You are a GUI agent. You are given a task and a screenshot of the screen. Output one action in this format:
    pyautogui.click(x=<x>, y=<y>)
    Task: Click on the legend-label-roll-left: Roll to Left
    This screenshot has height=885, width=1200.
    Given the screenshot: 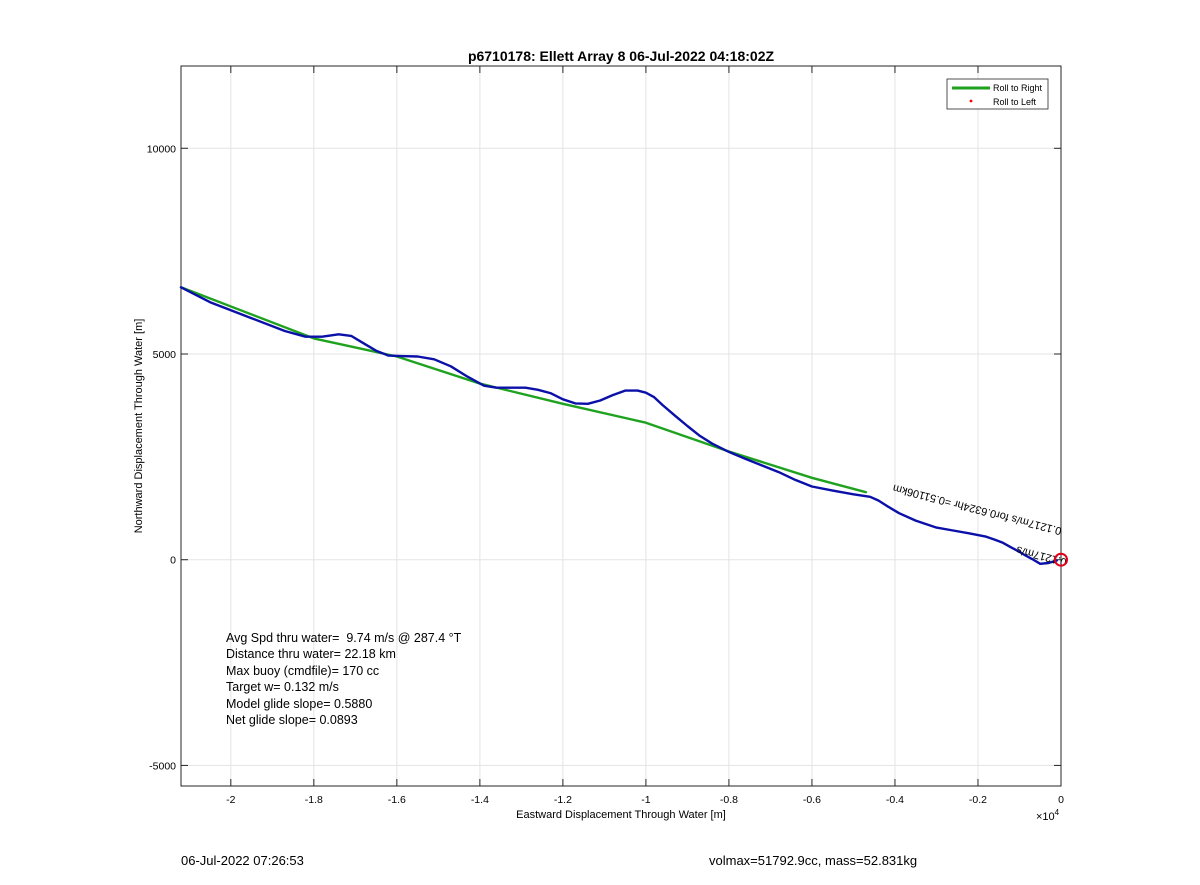 What is the action you would take?
    pyautogui.click(x=1015, y=102)
    